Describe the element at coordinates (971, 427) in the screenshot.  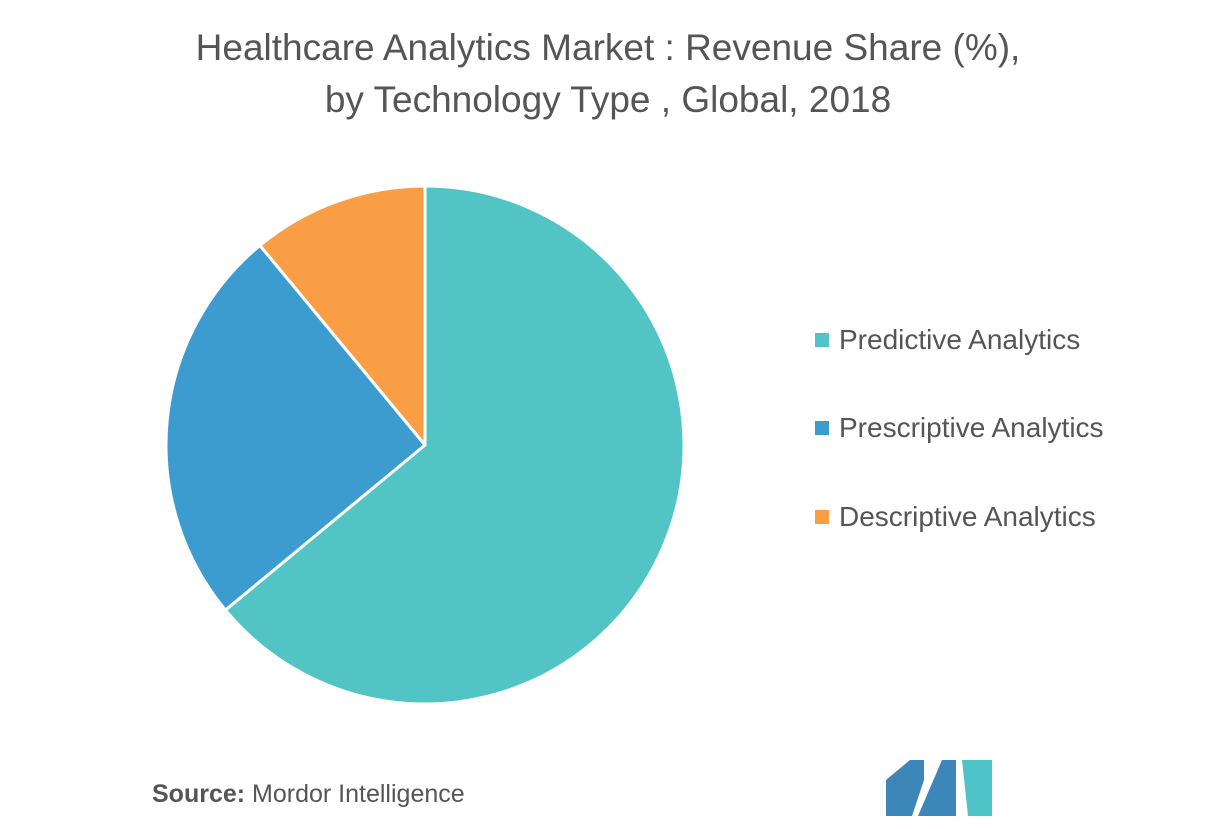
I see `legend-label-prescriptive: Prescriptive Analytics` at that location.